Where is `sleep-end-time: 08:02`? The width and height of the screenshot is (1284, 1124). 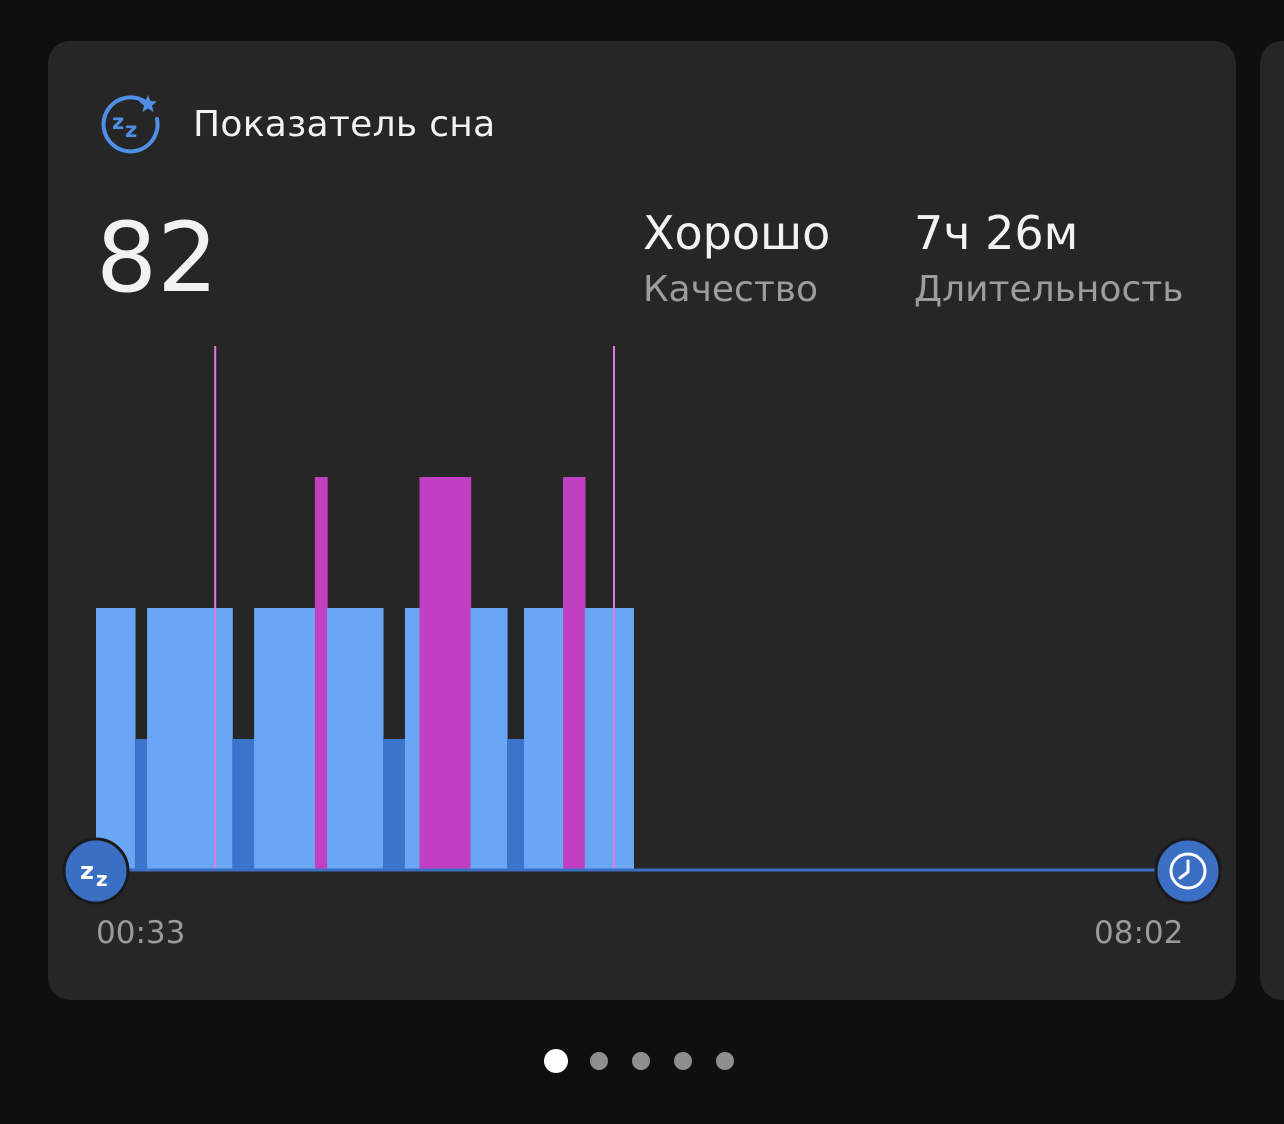
sleep-end-time: 08:02 is located at coordinates (1139, 933).